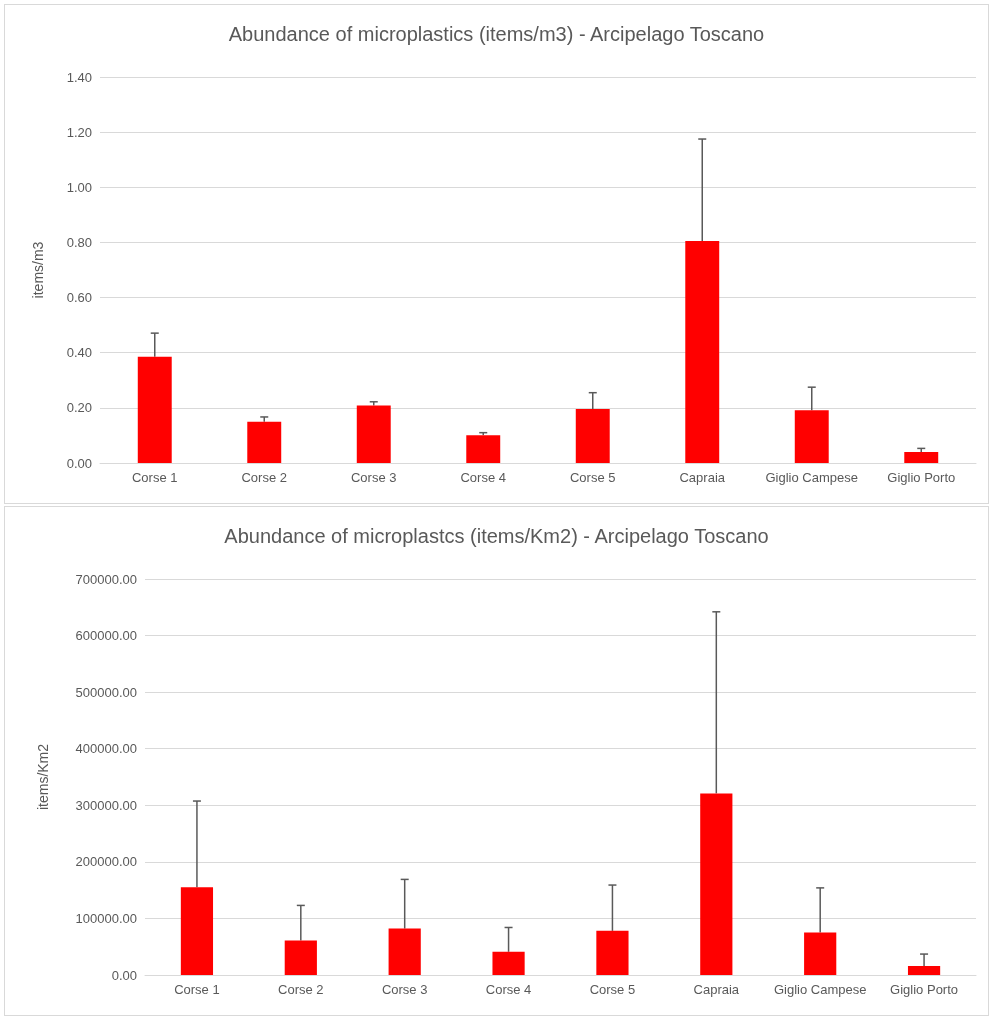 The image size is (991, 1019). What do you see at coordinates (106, 579) in the screenshot?
I see `y-tick-label: 700000.00` at bounding box center [106, 579].